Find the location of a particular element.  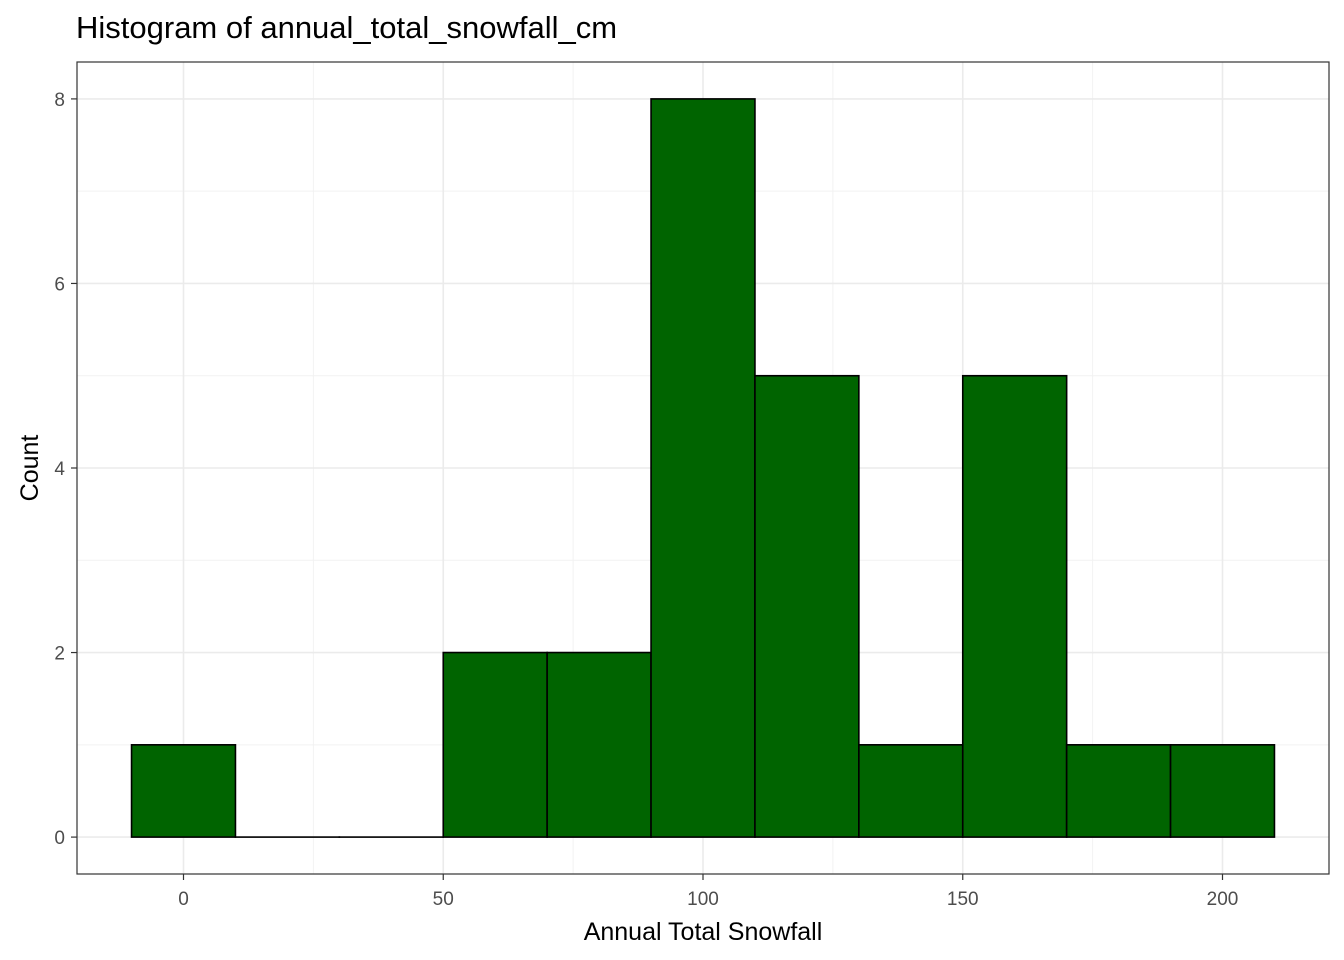

x-axis: 0 50 100 150 200 is located at coordinates (708, 892).